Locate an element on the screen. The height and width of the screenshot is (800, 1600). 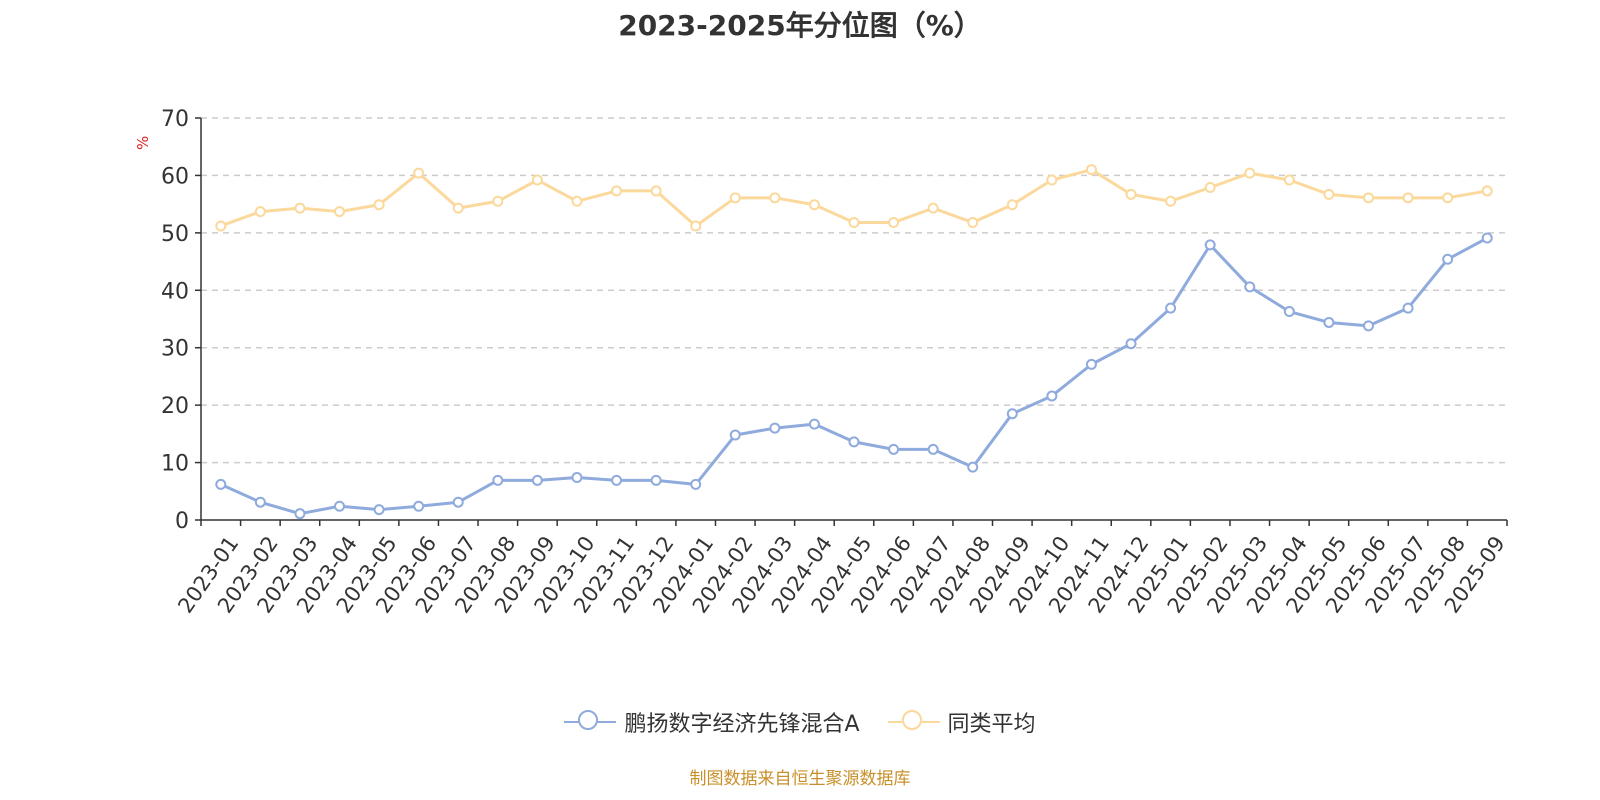
y-tick-label: 60 is located at coordinates (175, 176).